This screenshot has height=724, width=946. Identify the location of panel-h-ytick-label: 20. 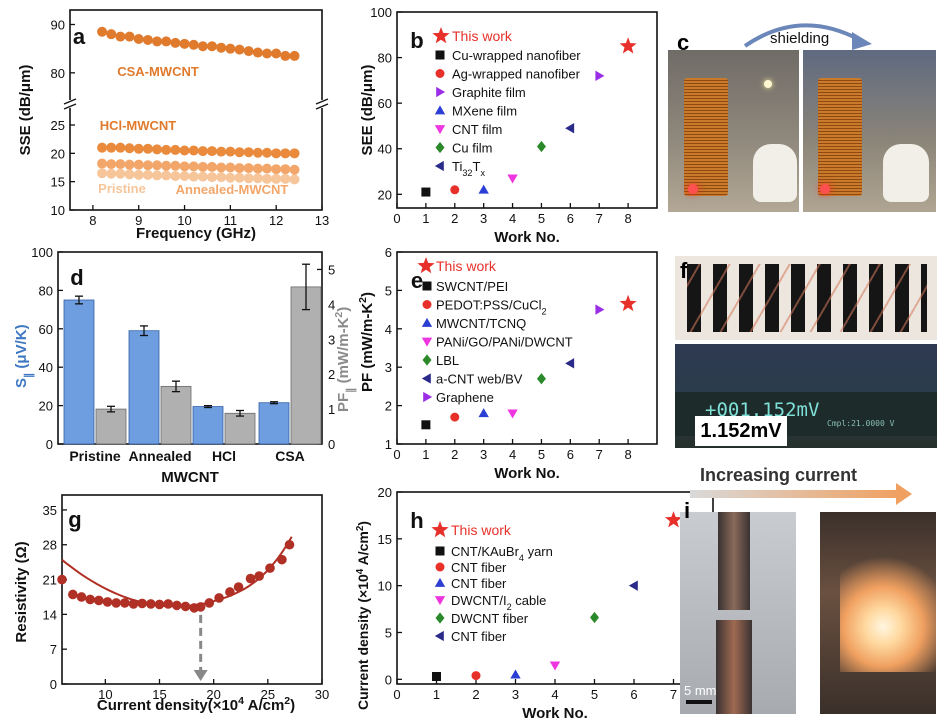
(385, 492).